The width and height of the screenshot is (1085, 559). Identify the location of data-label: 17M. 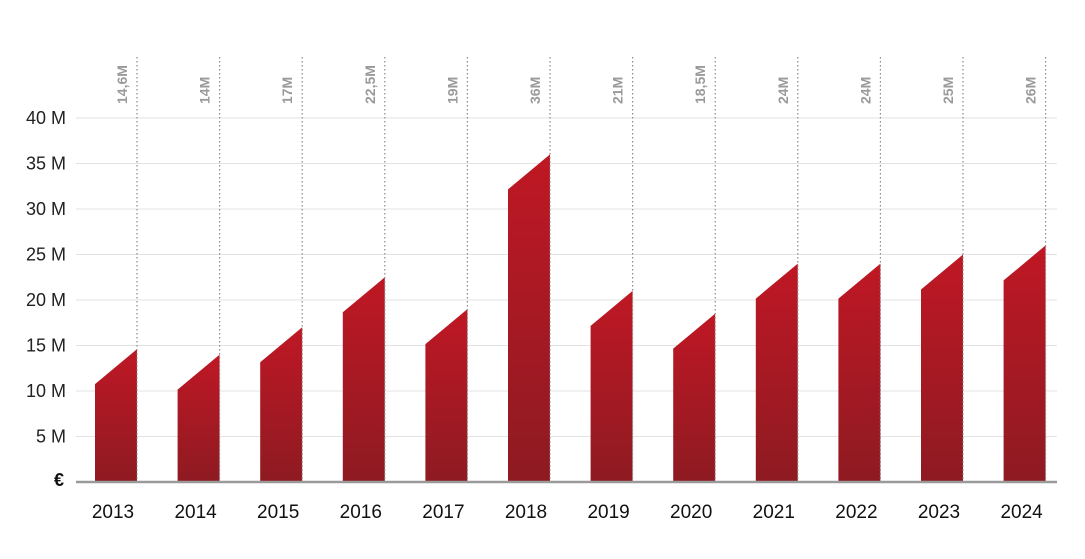
(287, 90).